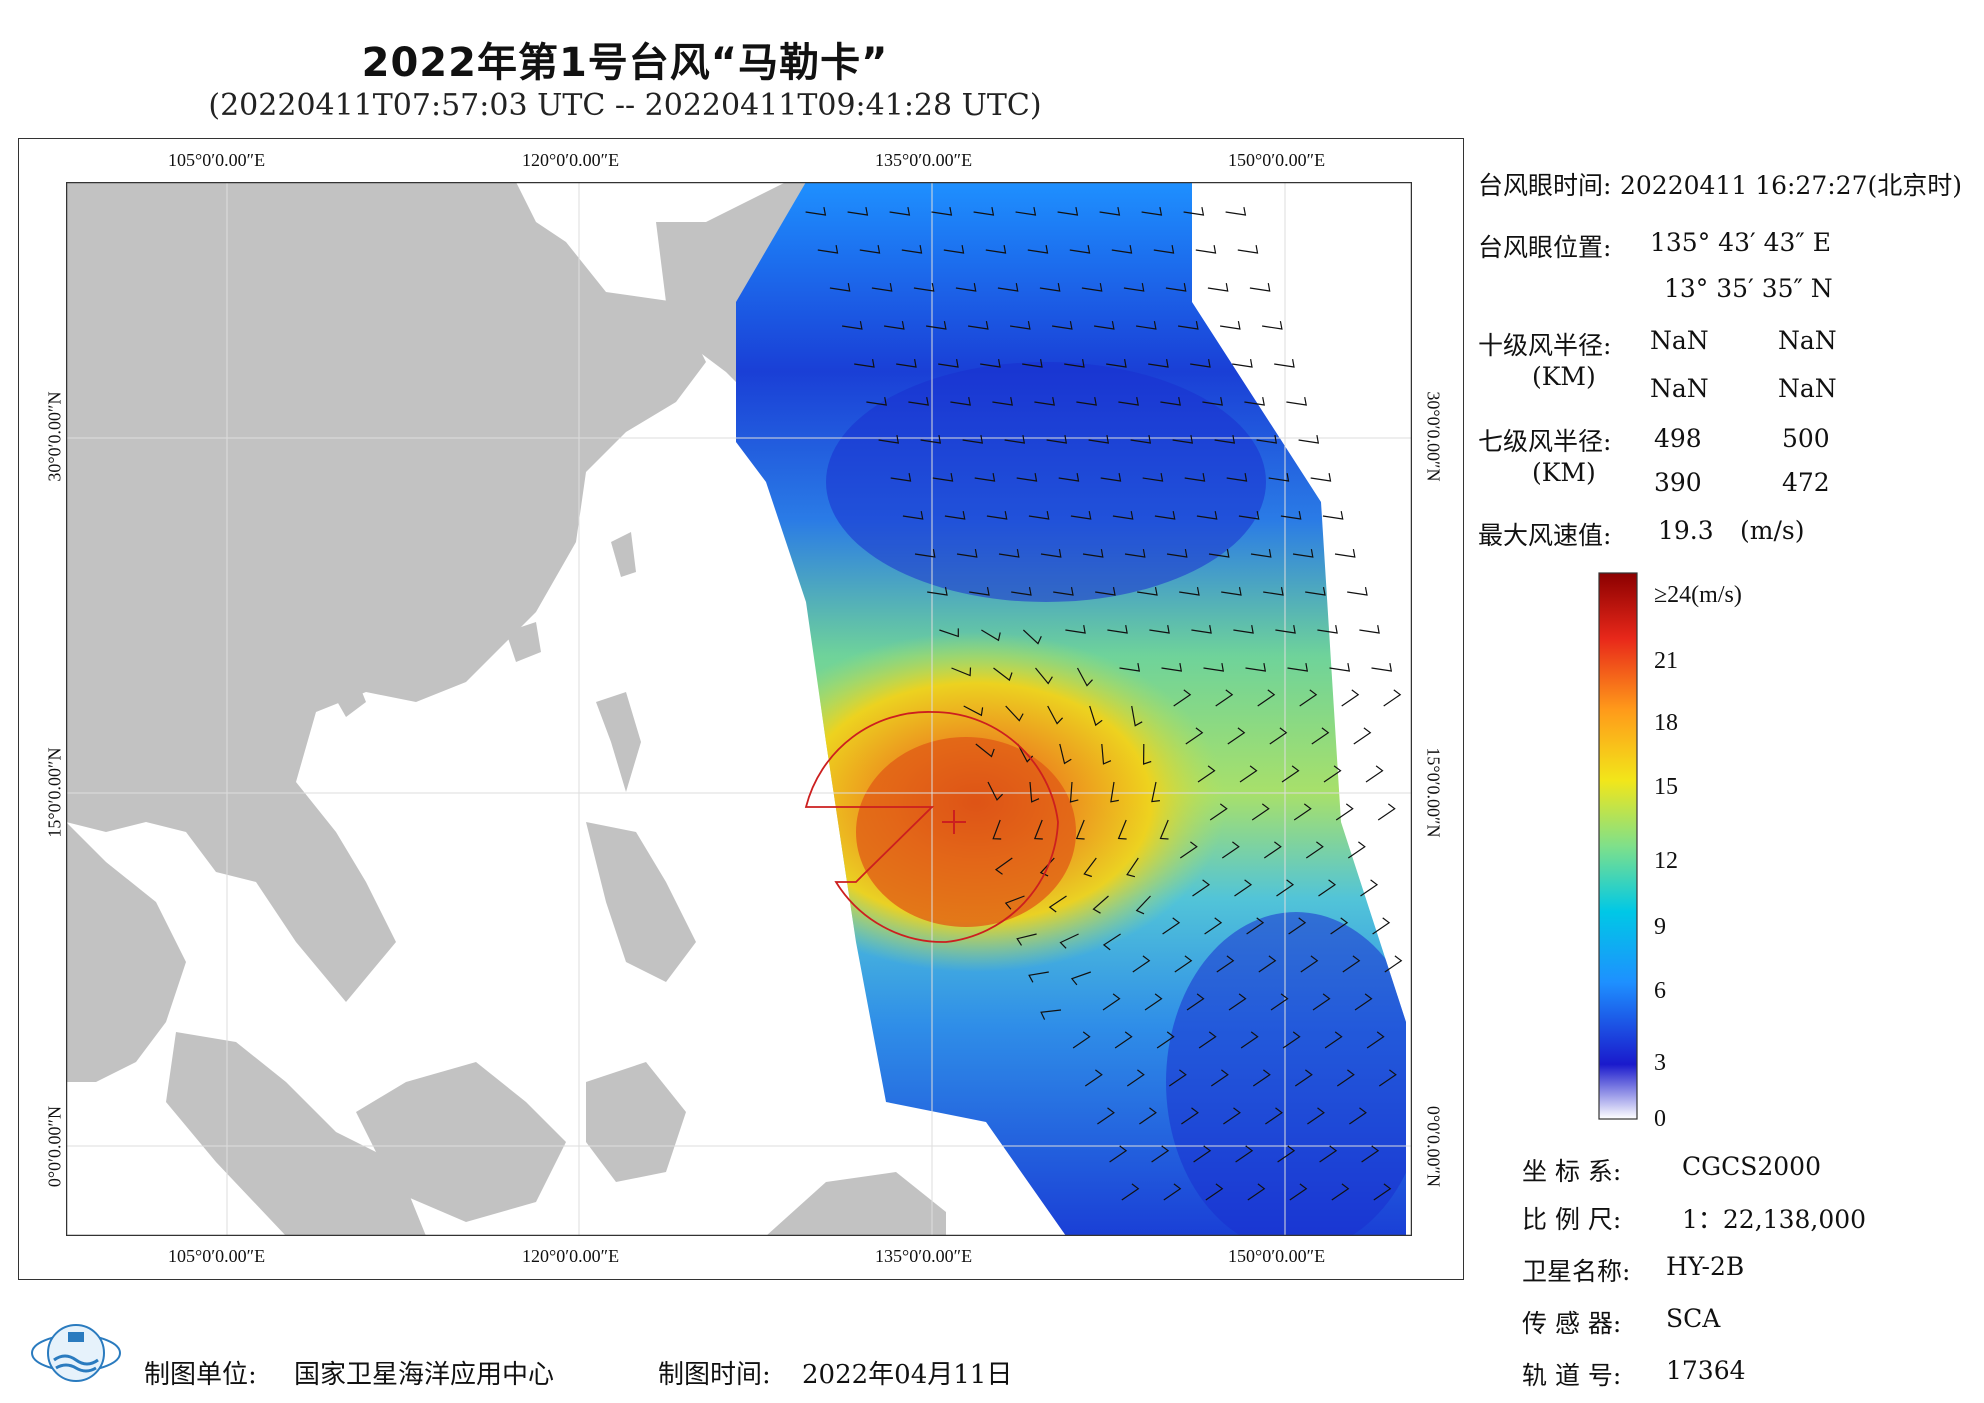  I want to click on producer-value: 国家卫星海洋应用中心, so click(424, 1375).